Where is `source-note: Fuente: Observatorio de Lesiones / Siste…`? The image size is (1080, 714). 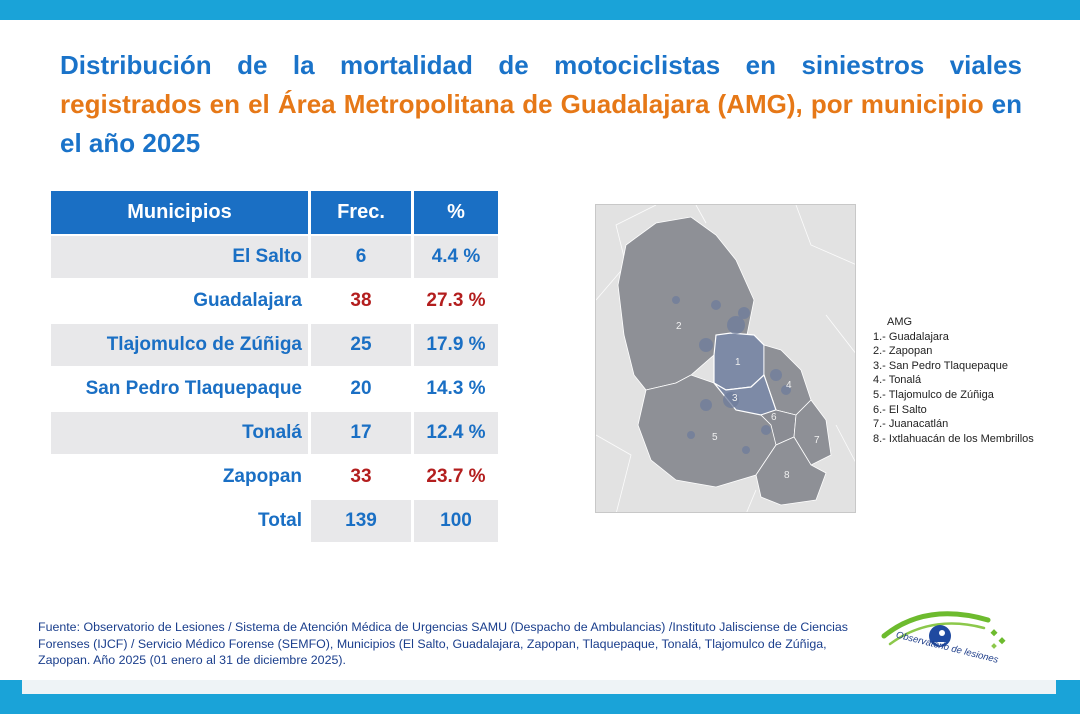
source-note: Fuente: Observatorio de Lesiones / Siste… is located at coordinates (443, 644).